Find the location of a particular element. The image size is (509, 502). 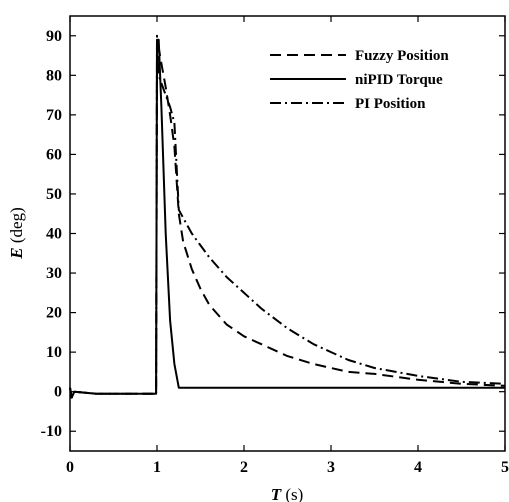

legend-label: niPID Torque is located at coordinates (399, 80).